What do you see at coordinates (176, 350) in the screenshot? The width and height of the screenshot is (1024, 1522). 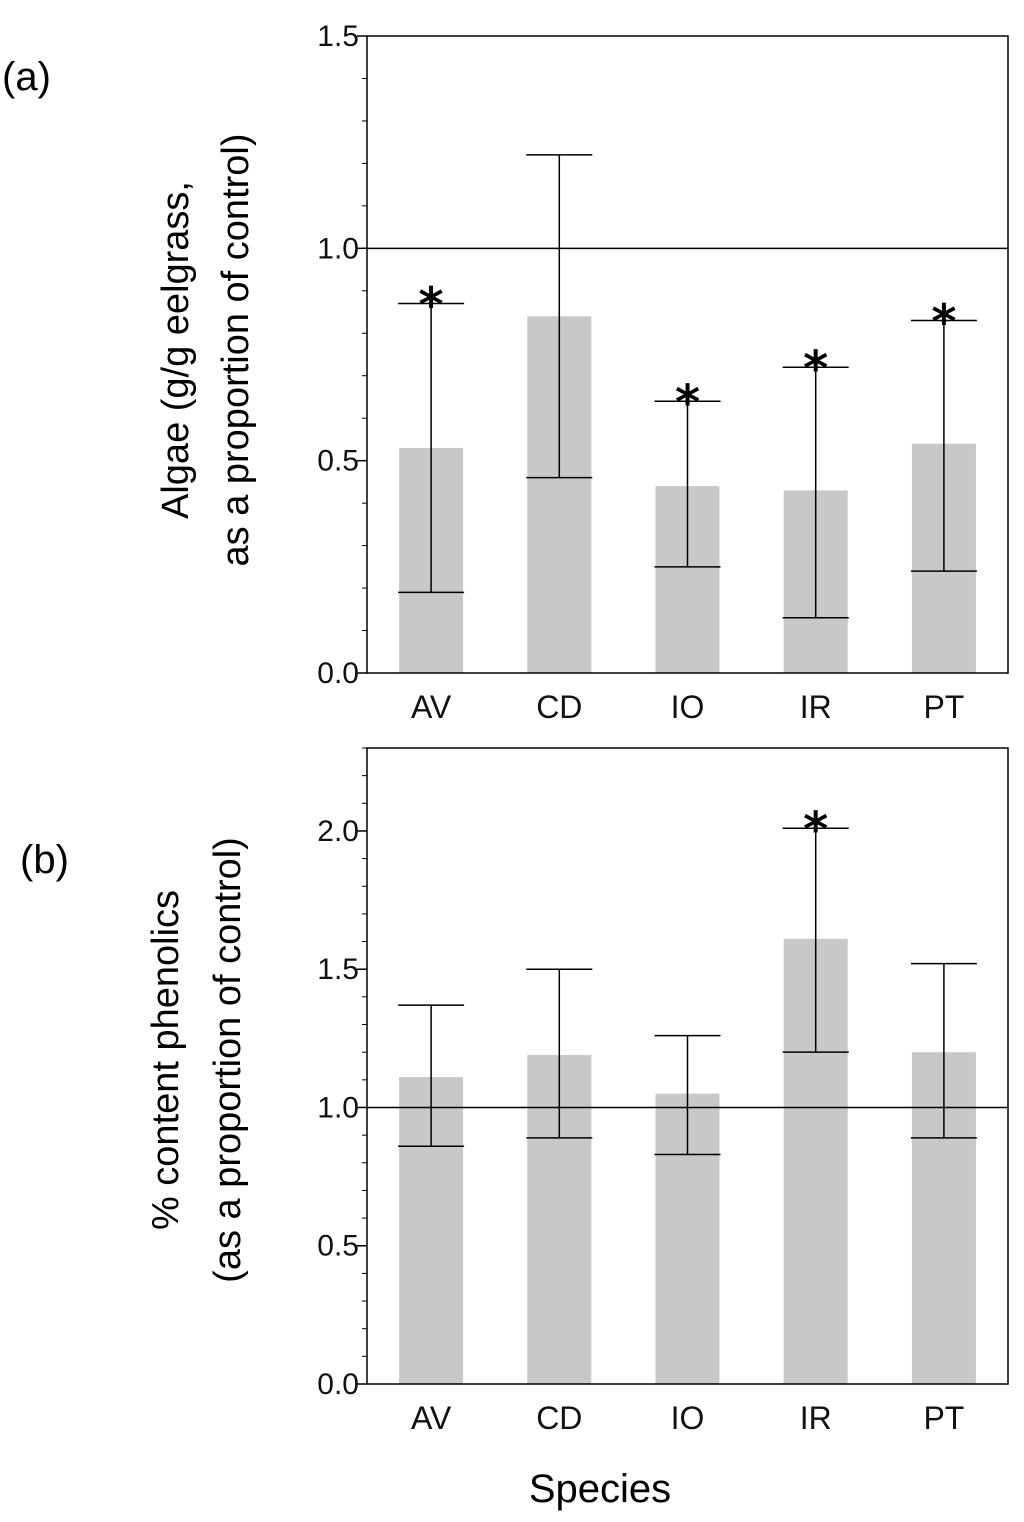 I see `panel-a-ylabel-line1: Algae (g/g eelgrass,` at bounding box center [176, 350].